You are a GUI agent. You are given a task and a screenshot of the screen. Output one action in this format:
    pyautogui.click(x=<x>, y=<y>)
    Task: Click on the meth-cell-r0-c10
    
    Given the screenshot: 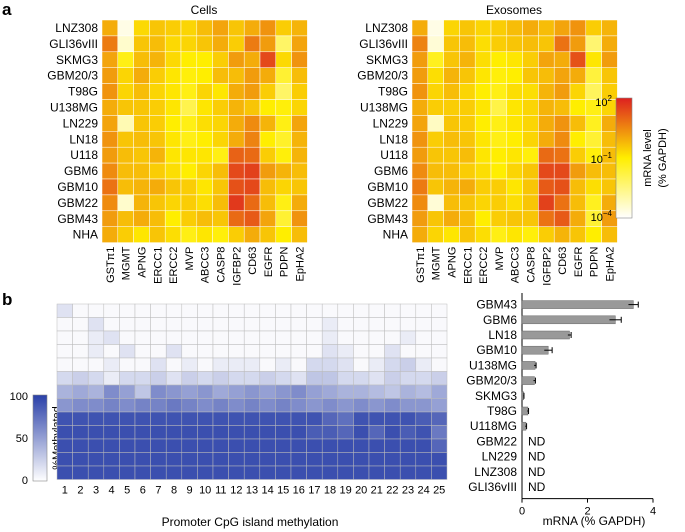 What is the action you would take?
    pyautogui.click(x=205, y=310)
    